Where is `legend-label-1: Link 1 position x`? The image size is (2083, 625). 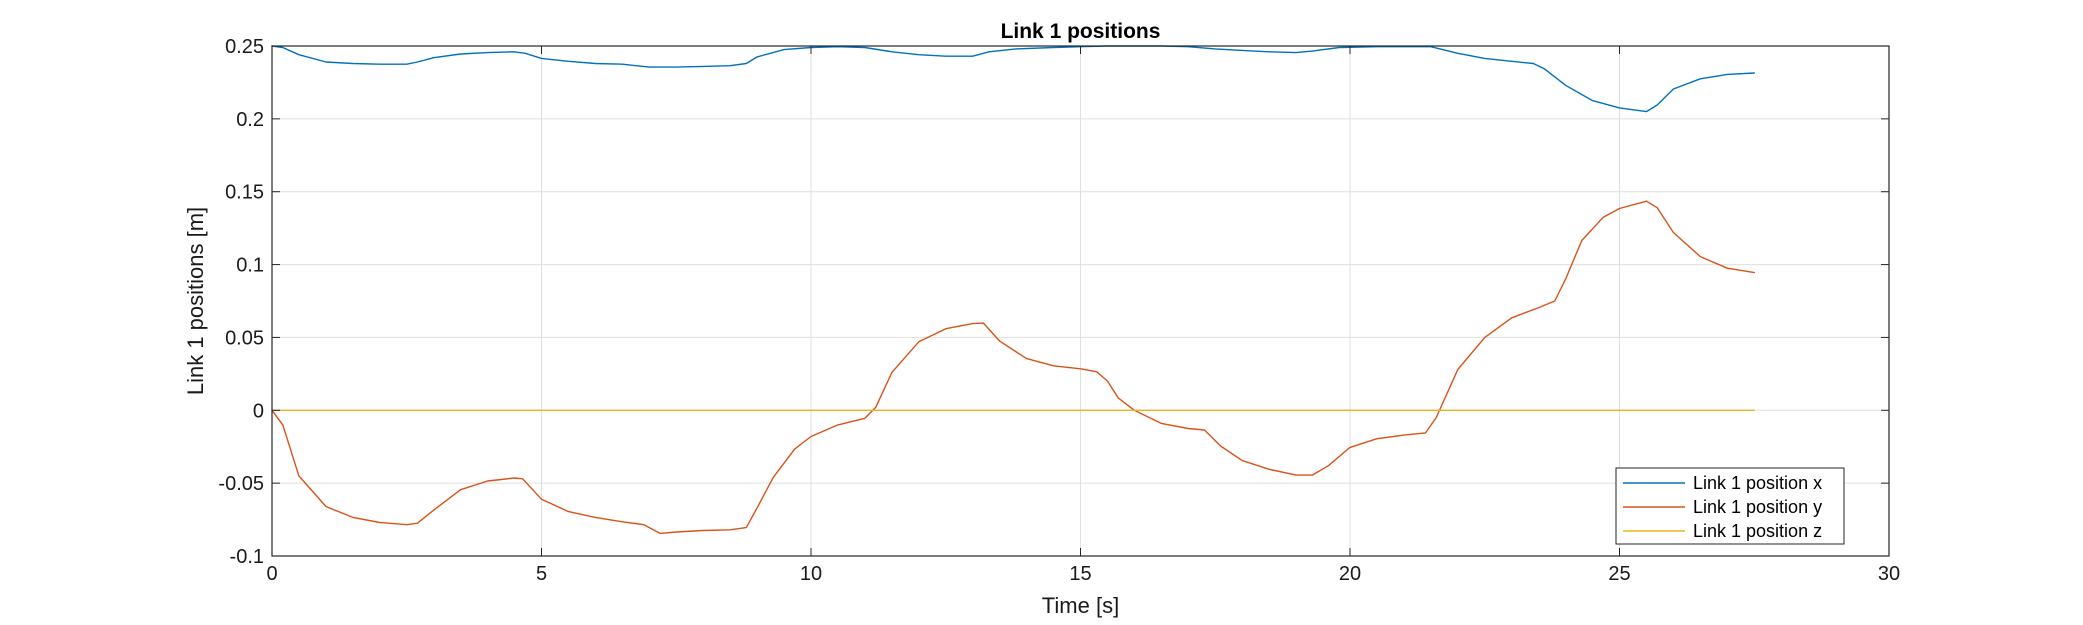
legend-label-1: Link 1 position x is located at coordinates (1757, 483).